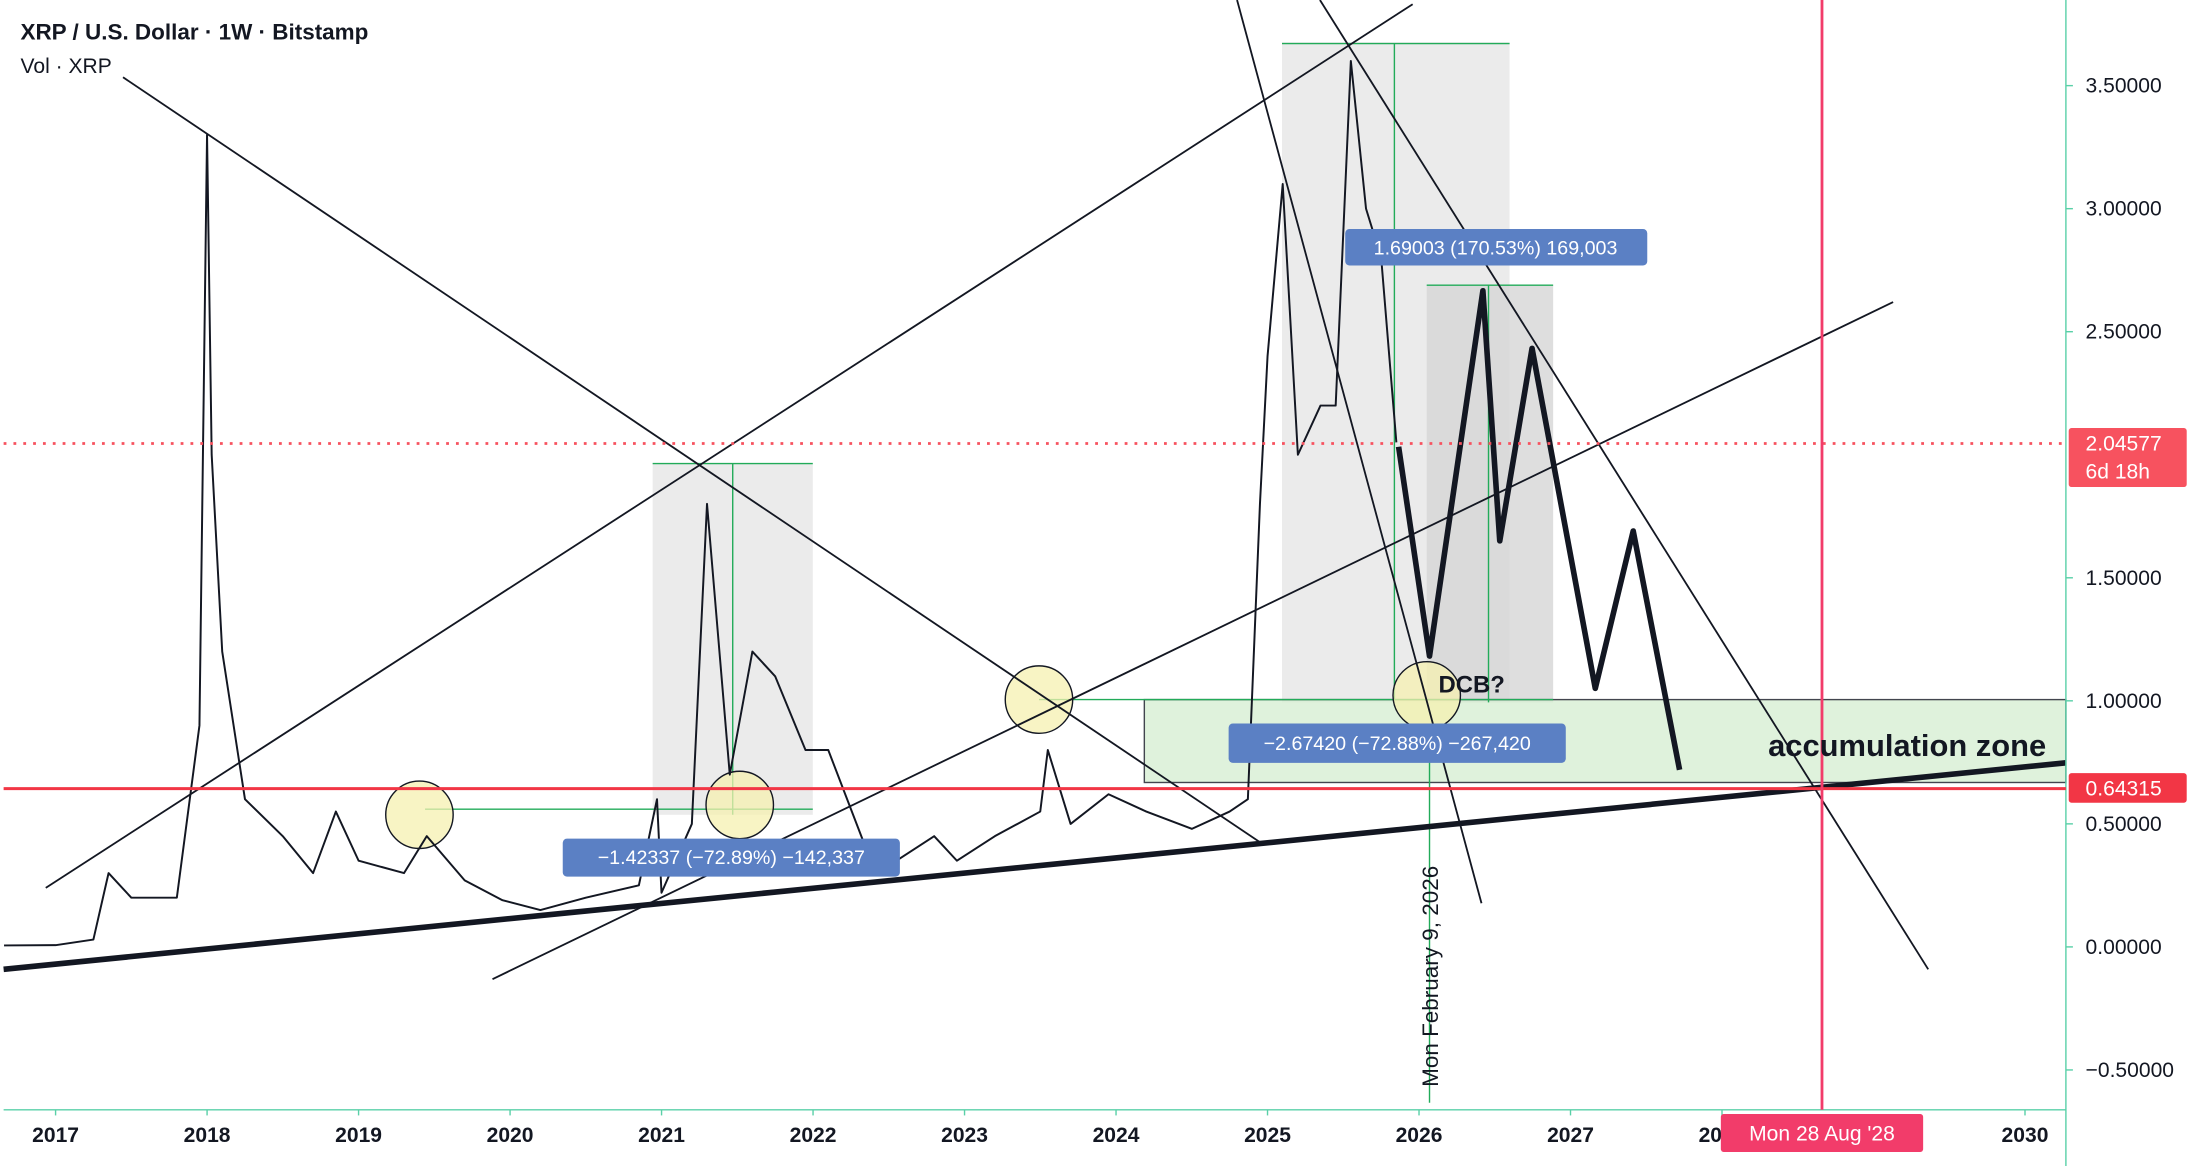  I want to click on x-tick-label: 2025, so click(1267, 1135).